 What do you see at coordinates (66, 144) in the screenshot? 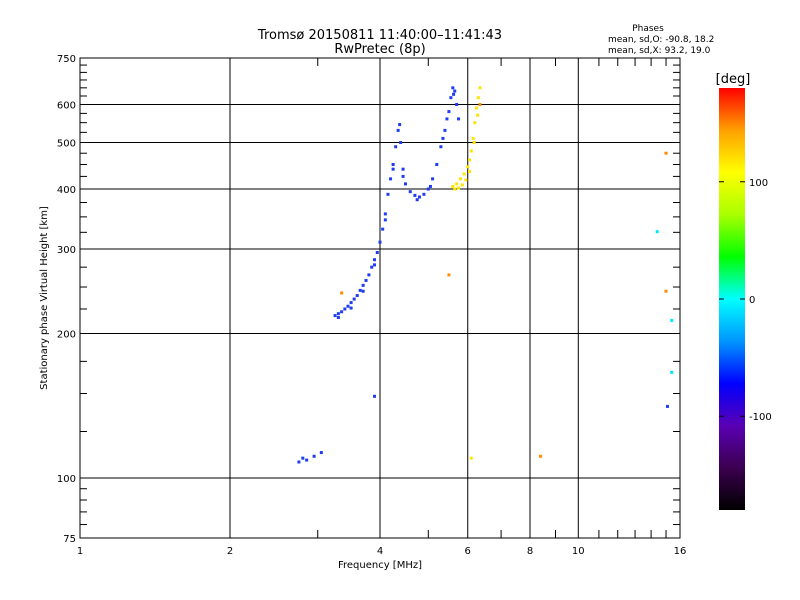
I see `y-tick-label: 500` at bounding box center [66, 144].